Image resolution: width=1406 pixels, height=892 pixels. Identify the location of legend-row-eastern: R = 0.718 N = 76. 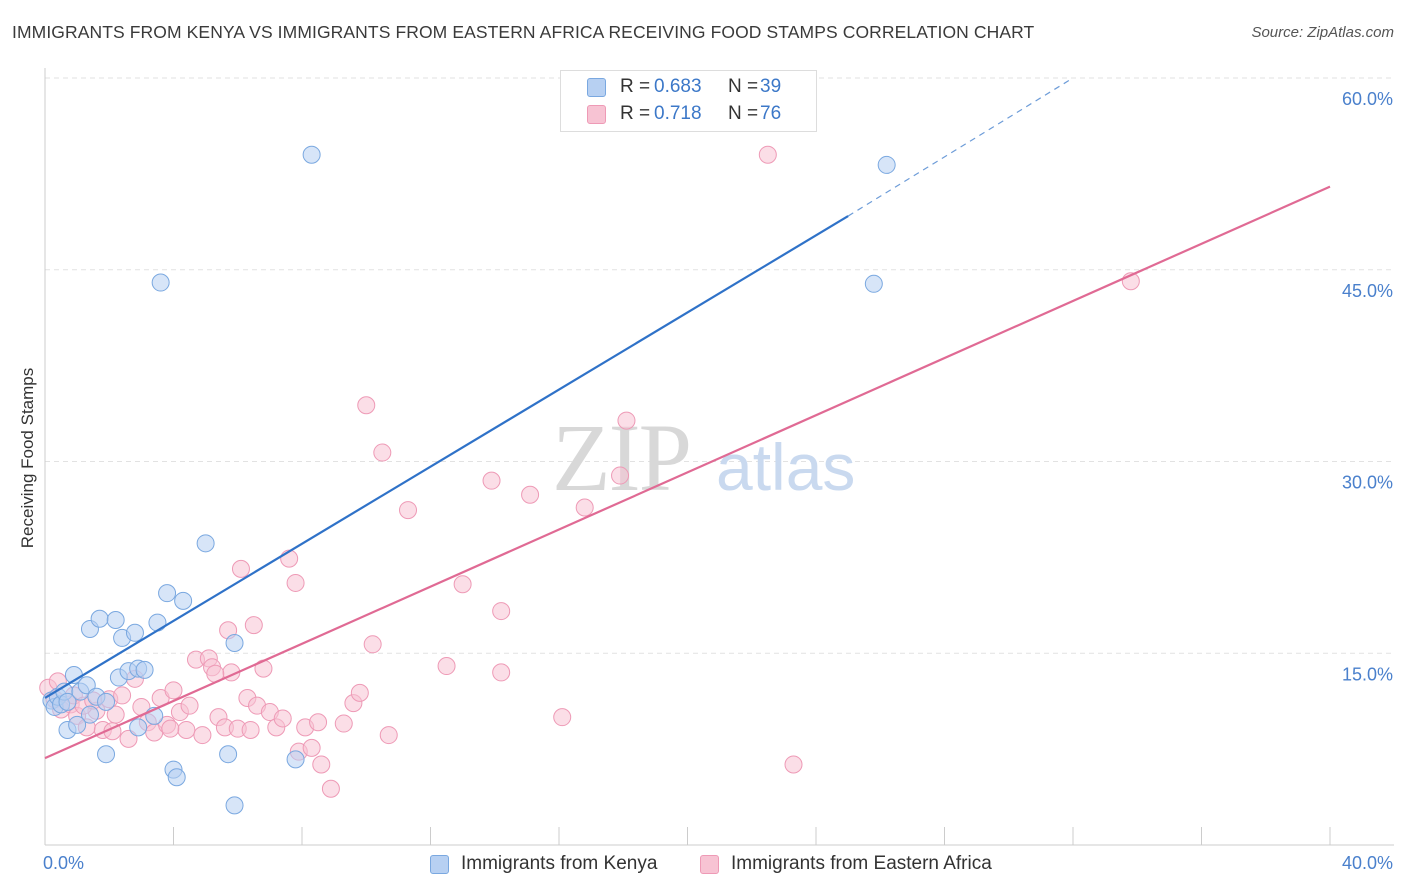
(684, 114).